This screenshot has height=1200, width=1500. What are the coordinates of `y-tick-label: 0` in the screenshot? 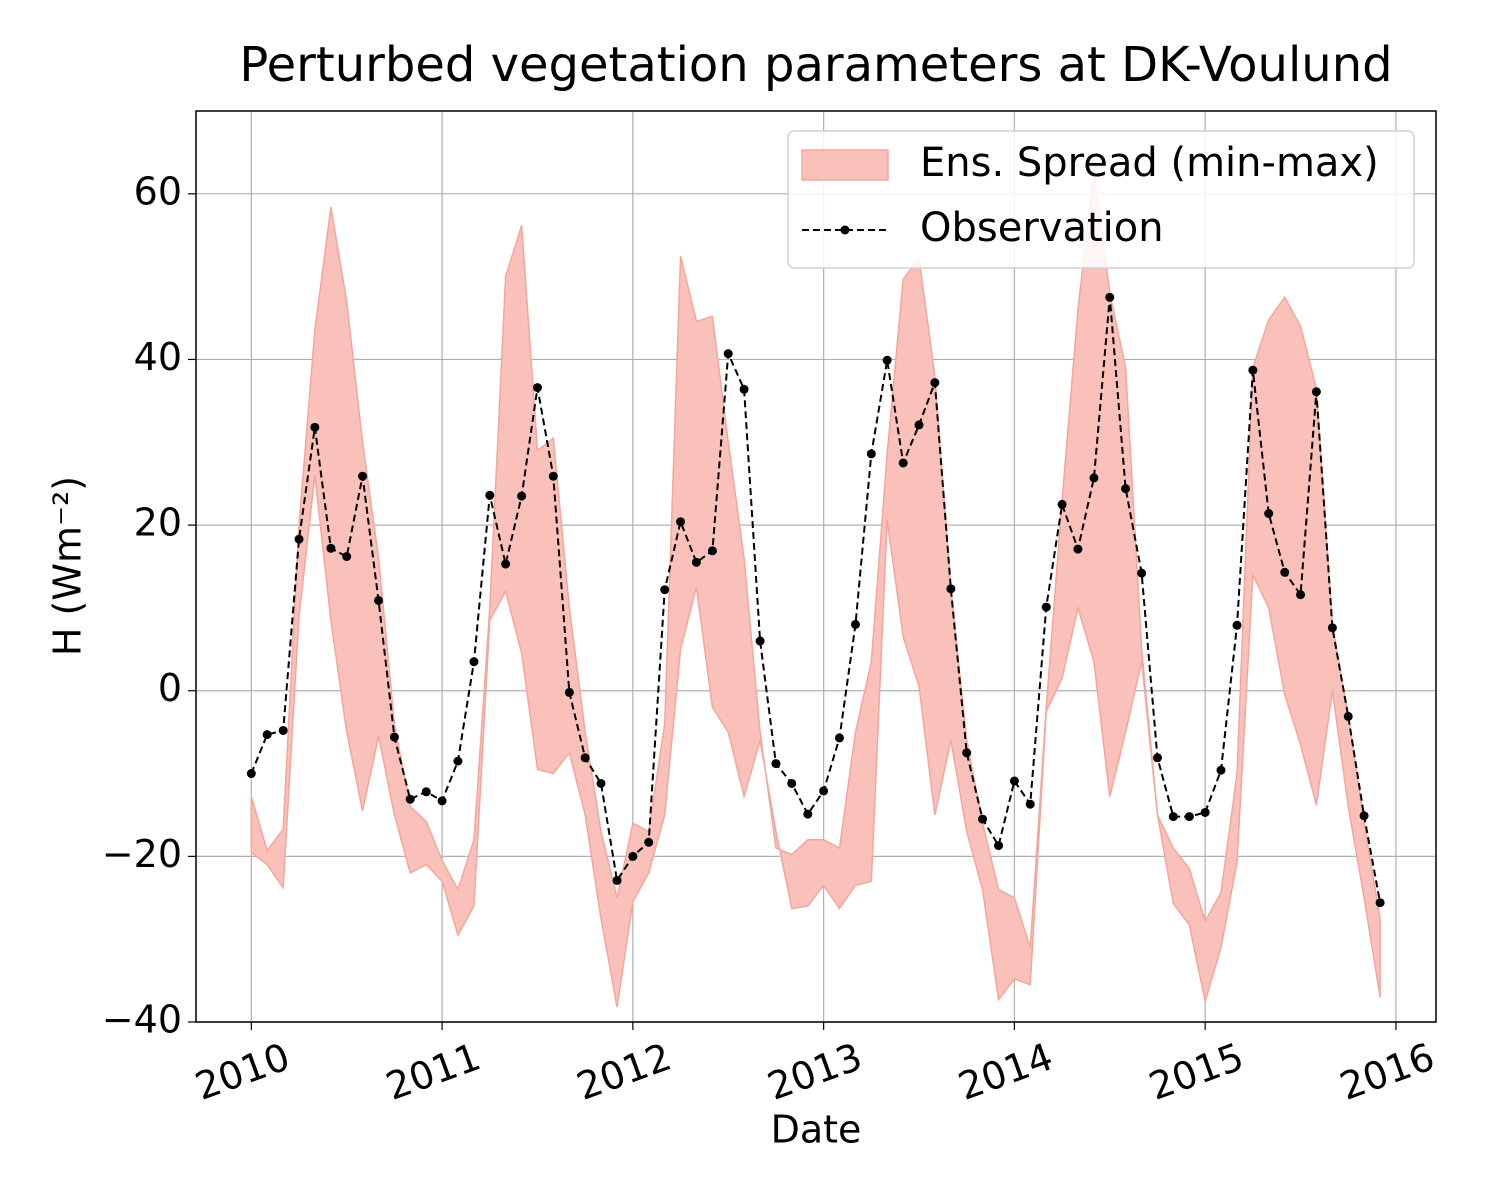 It's located at (170, 688).